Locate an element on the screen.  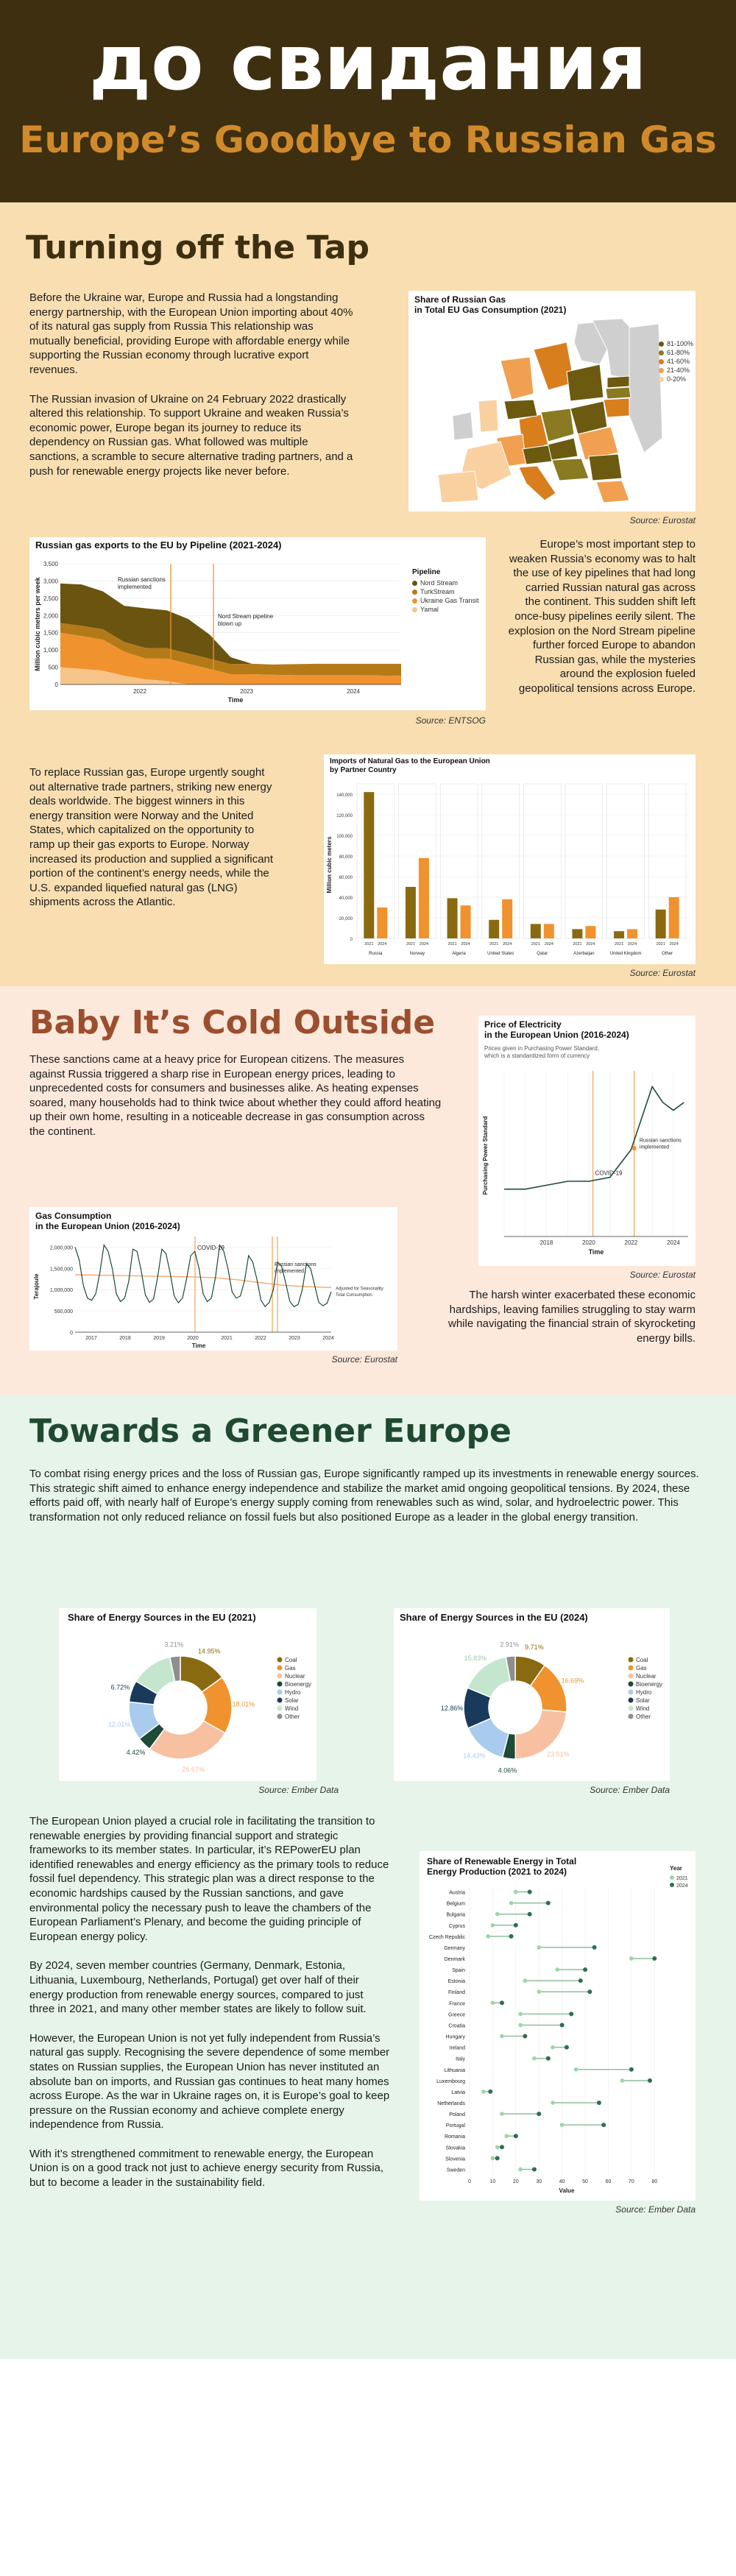
y-axis-label: Million cubic meters per week is located at coordinates (37, 623).